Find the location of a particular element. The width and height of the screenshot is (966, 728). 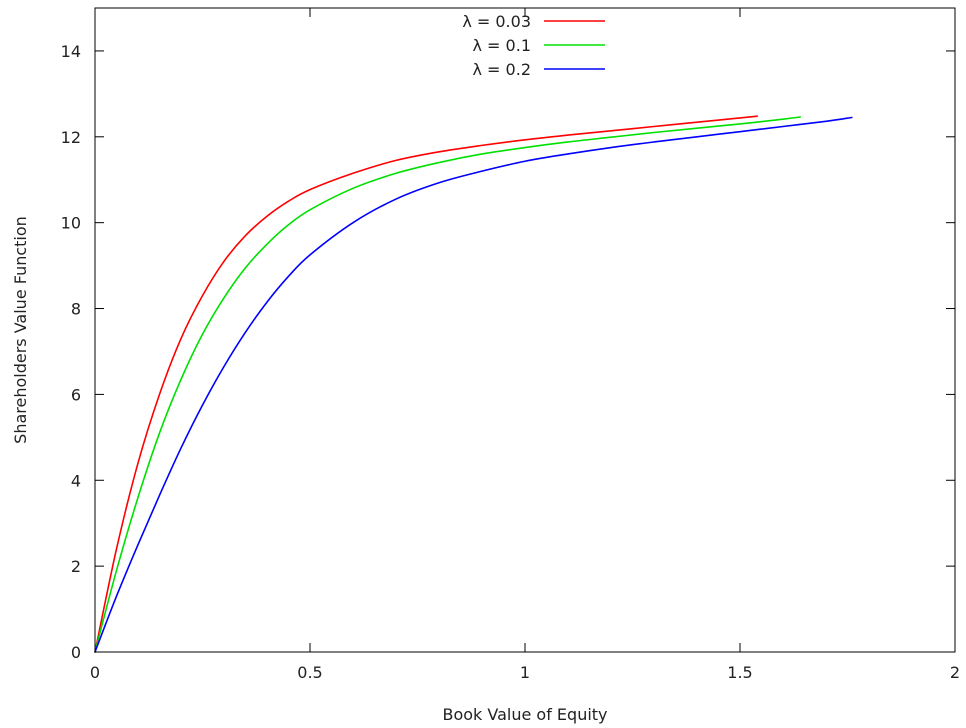

legend-label: λ = 0.03 is located at coordinates (496, 21).